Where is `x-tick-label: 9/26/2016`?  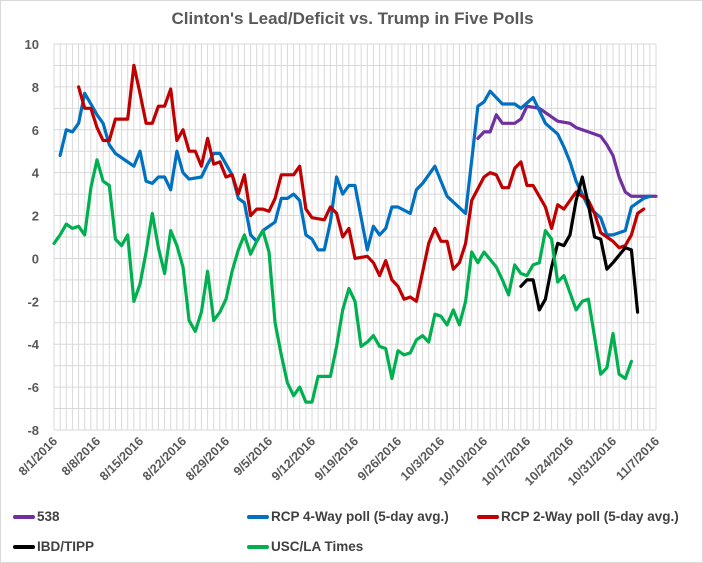 x-tick-label: 9/26/2016 is located at coordinates (379, 458).